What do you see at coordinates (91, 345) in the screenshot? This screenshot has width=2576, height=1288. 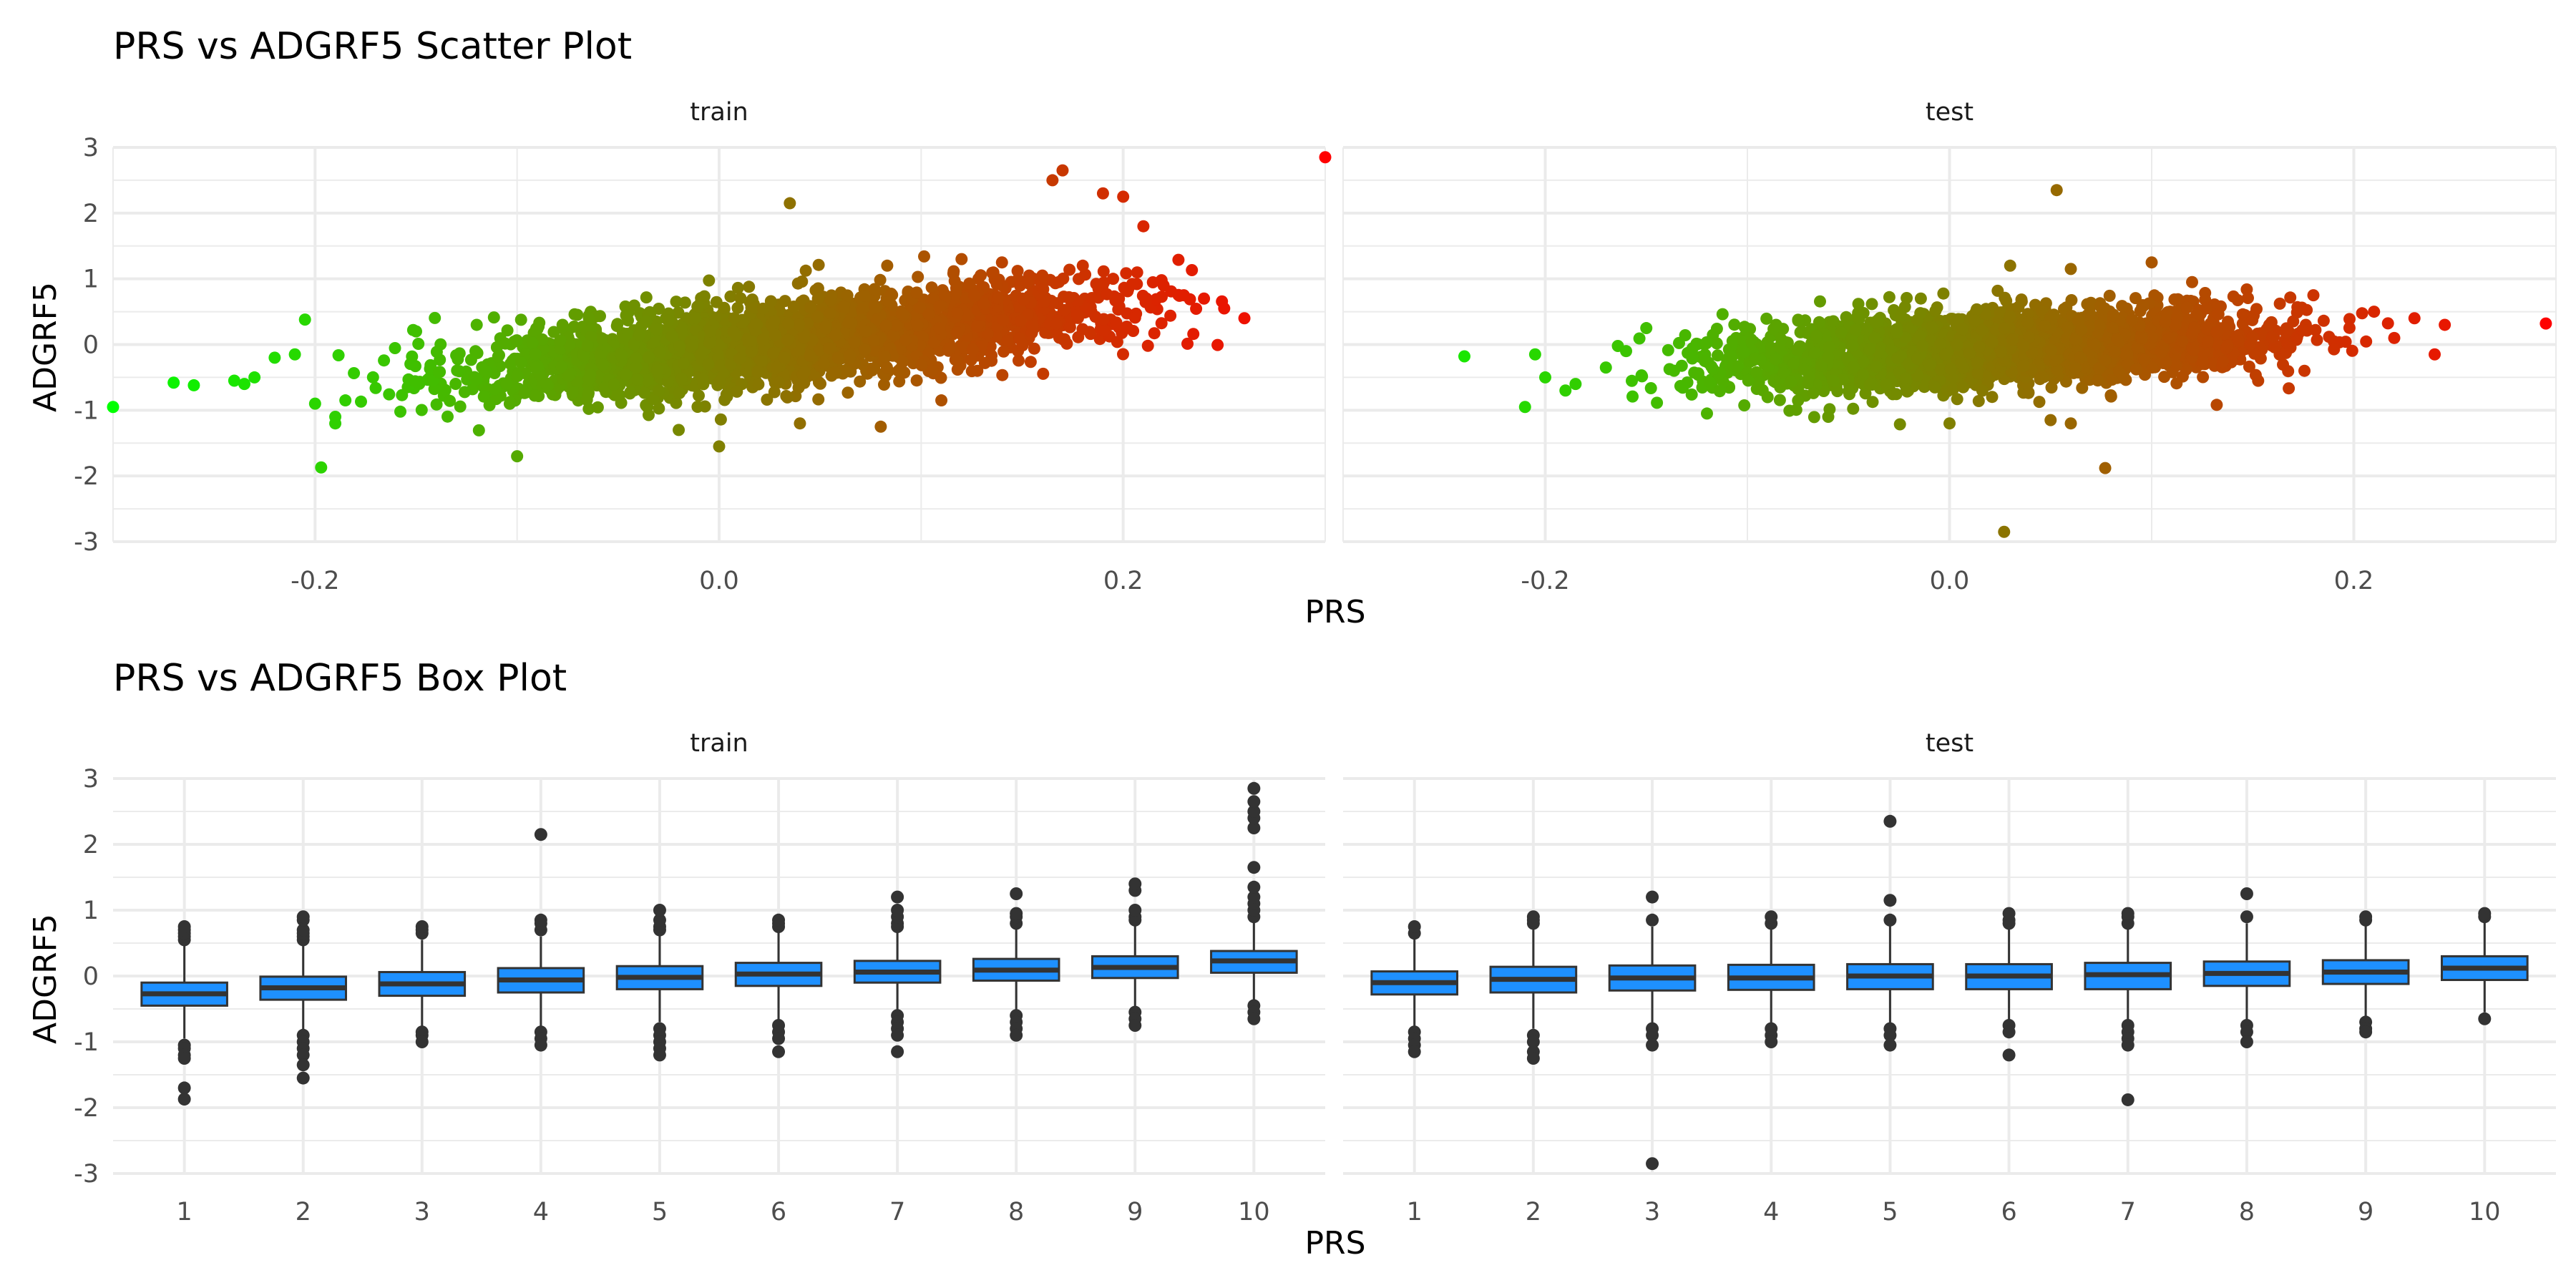 I see `y-tick-label: 0` at bounding box center [91, 345].